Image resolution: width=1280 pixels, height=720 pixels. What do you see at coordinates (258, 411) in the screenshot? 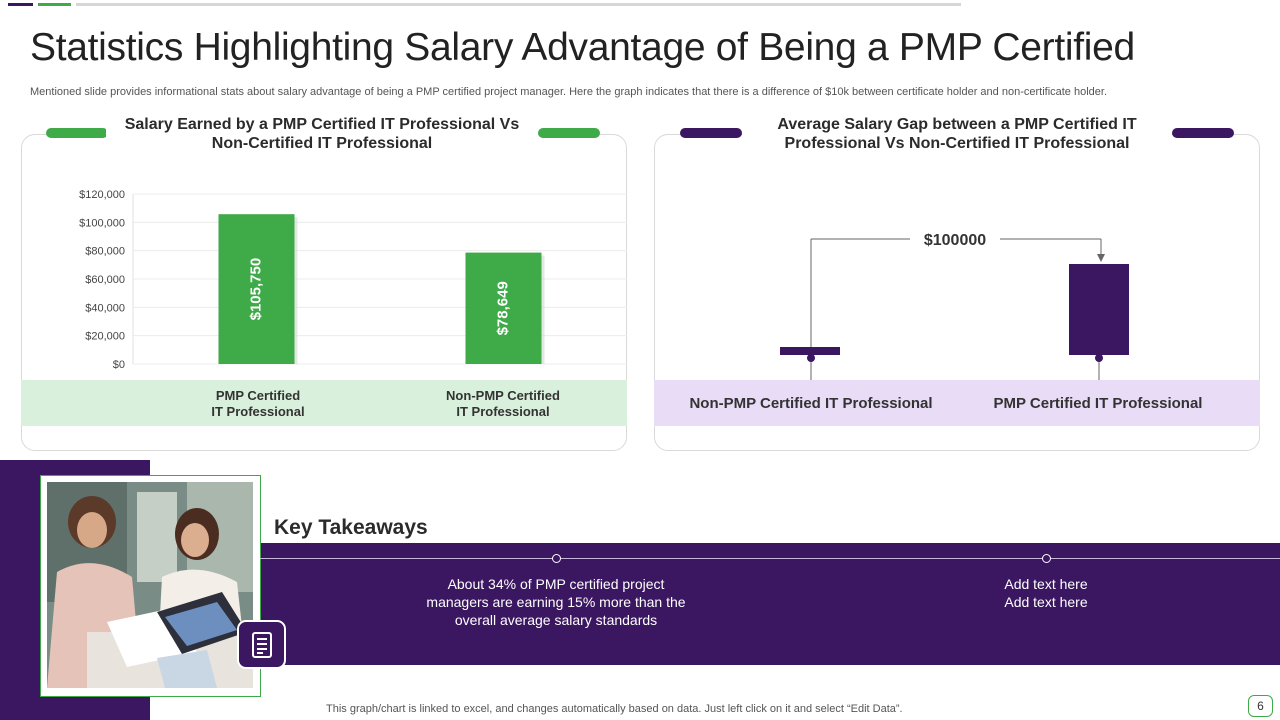
I see `chart1-cat1-line2: IT Professional` at bounding box center [258, 411].